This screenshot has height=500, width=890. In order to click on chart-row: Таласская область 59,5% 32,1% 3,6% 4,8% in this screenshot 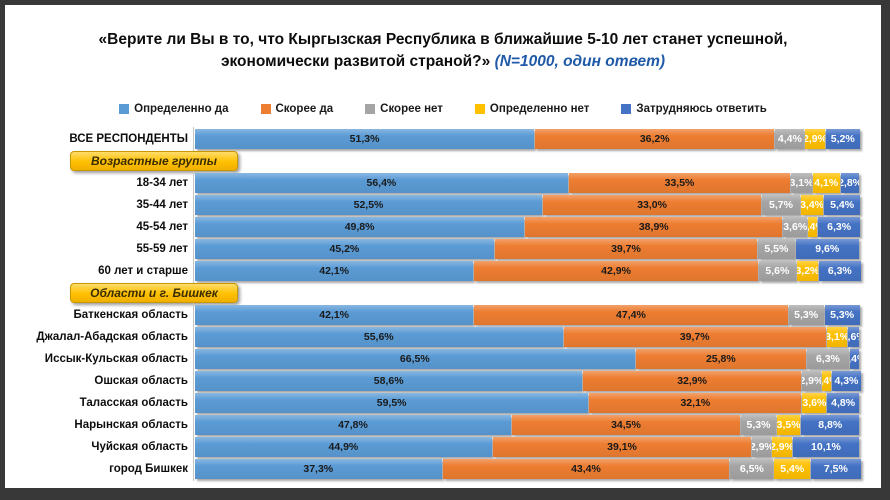, I will do `click(443, 403)`.